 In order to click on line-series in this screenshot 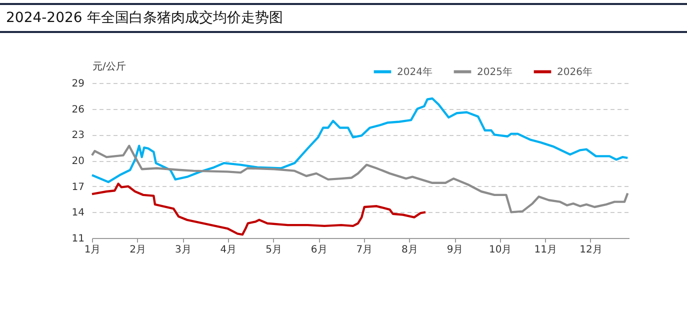, I will do `click(258, 209)`.